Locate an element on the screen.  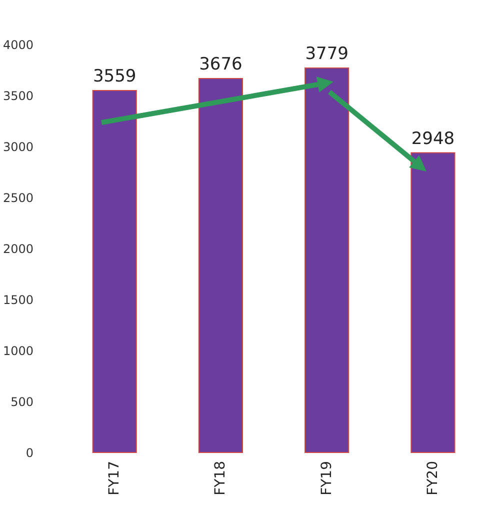
y-tick-label: 1000 is located at coordinates (18, 351).